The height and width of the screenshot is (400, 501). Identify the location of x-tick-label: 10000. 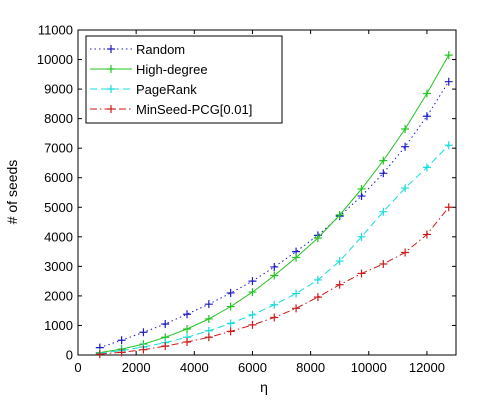
(369, 367).